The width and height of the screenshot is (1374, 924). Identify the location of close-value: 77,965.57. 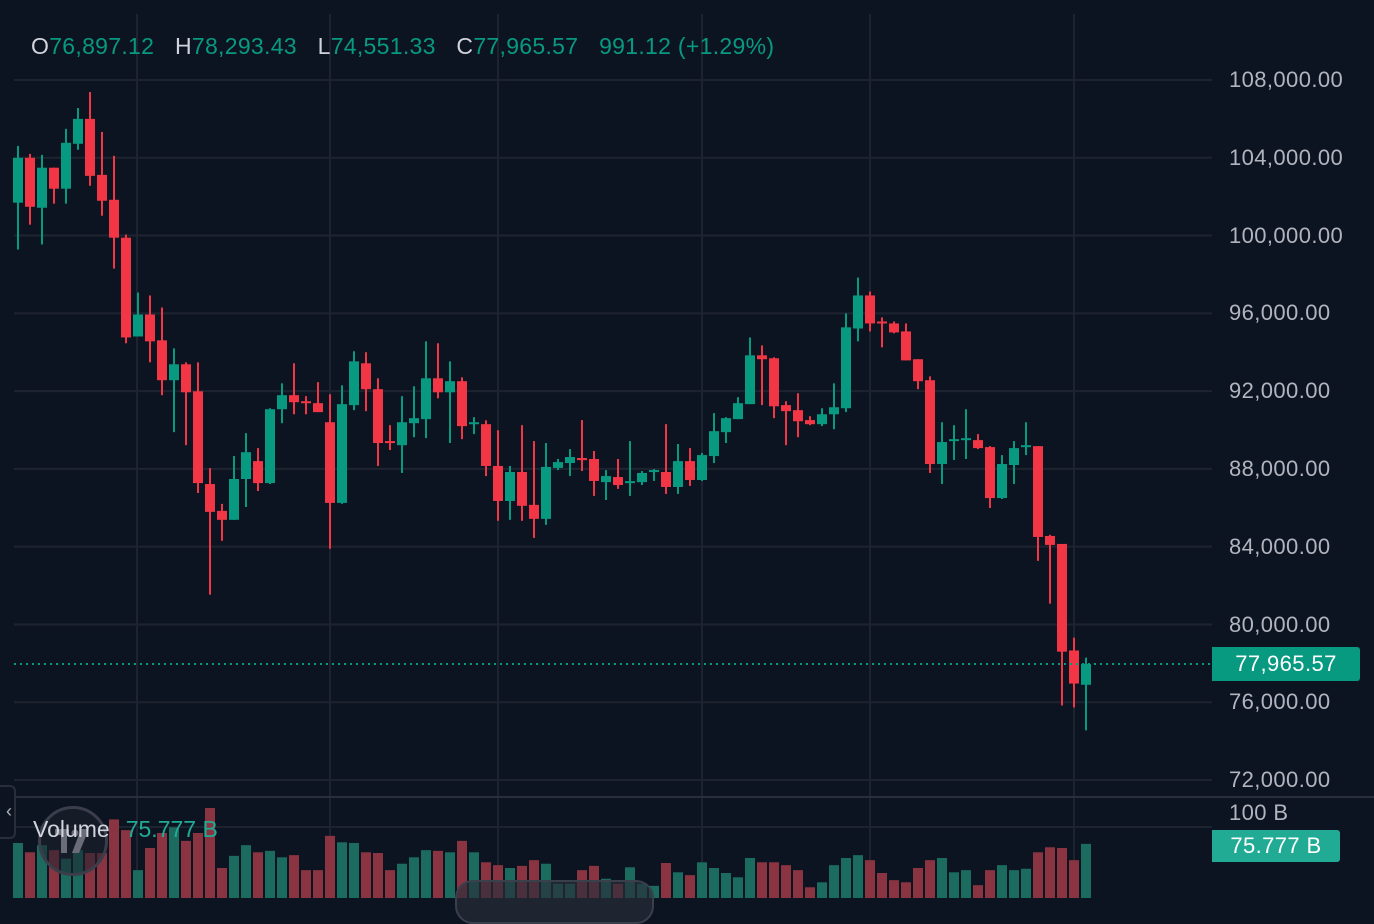
(526, 46).